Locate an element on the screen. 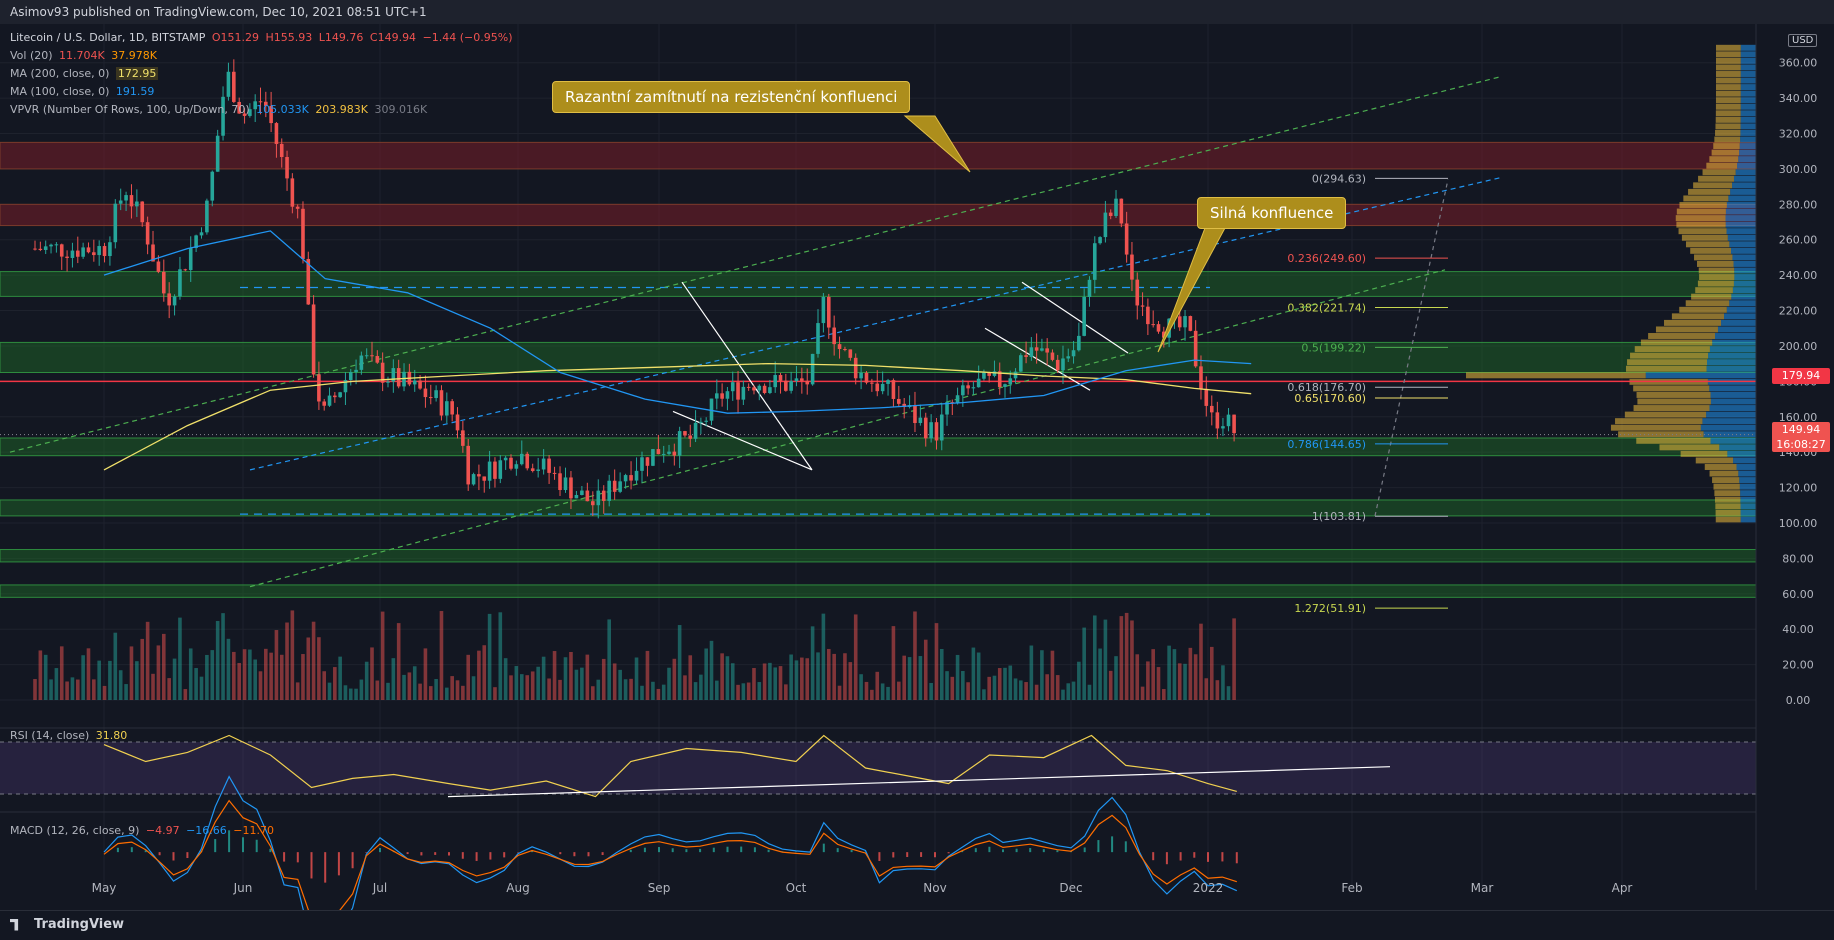 The width and height of the screenshot is (1834, 940). rsi-legend: RSI (14, close) 31.80 is located at coordinates (70, 735).